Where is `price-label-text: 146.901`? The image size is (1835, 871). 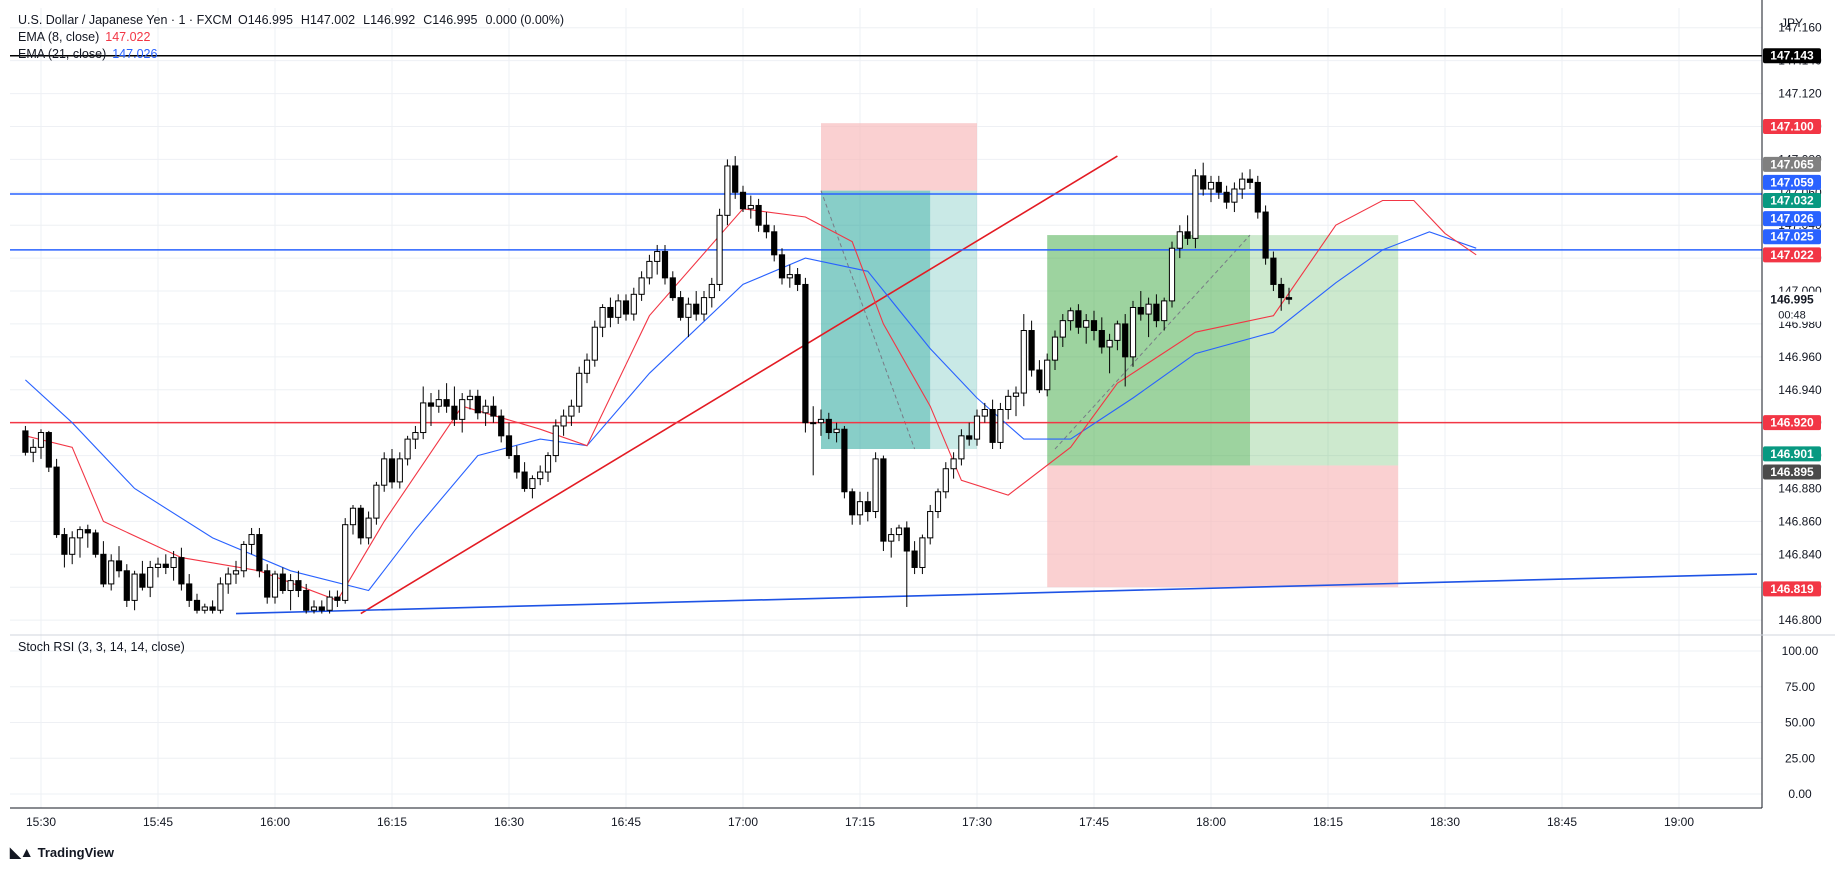 price-label-text: 146.901 is located at coordinates (1792, 454).